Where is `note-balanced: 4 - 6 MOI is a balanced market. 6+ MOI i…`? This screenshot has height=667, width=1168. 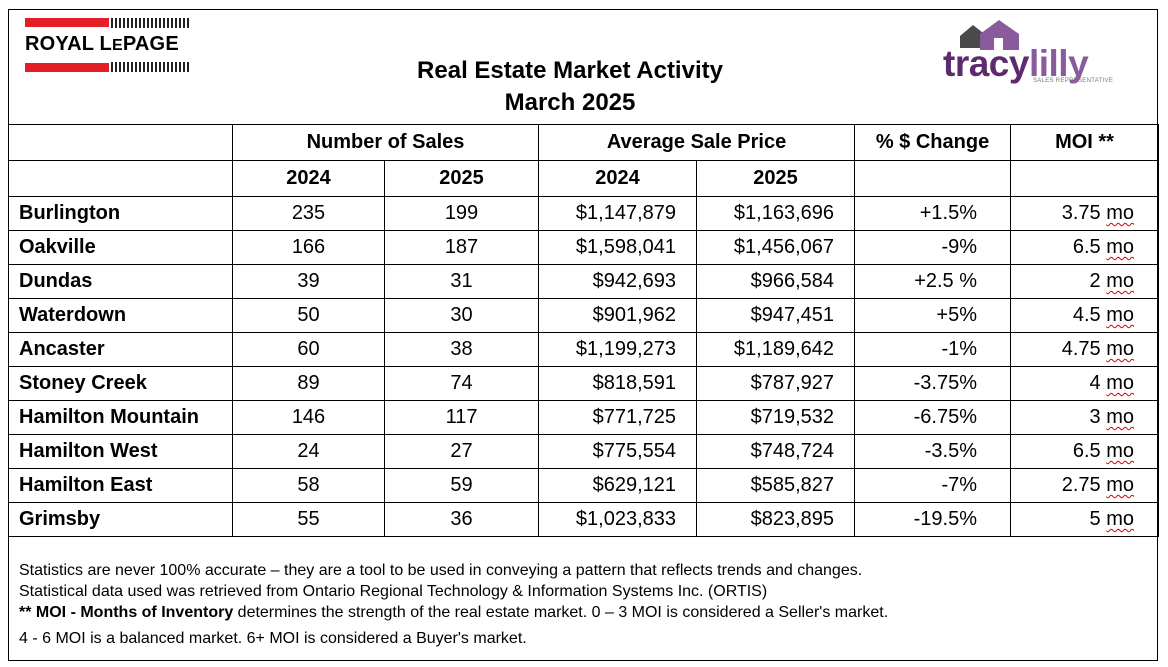
note-balanced: 4 - 6 MOI is a balanced market. 6+ MOI i… is located at coordinates (273, 638).